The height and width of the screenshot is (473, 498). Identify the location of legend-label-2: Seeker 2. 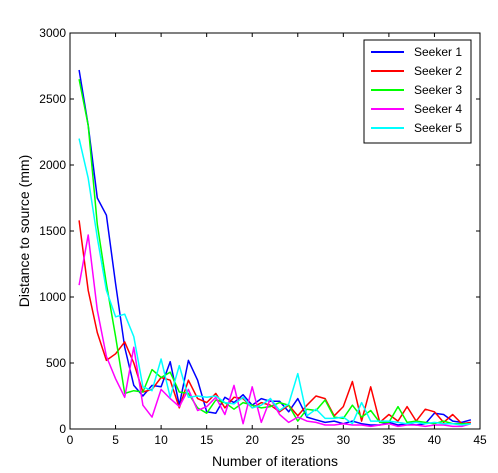
(438, 71).